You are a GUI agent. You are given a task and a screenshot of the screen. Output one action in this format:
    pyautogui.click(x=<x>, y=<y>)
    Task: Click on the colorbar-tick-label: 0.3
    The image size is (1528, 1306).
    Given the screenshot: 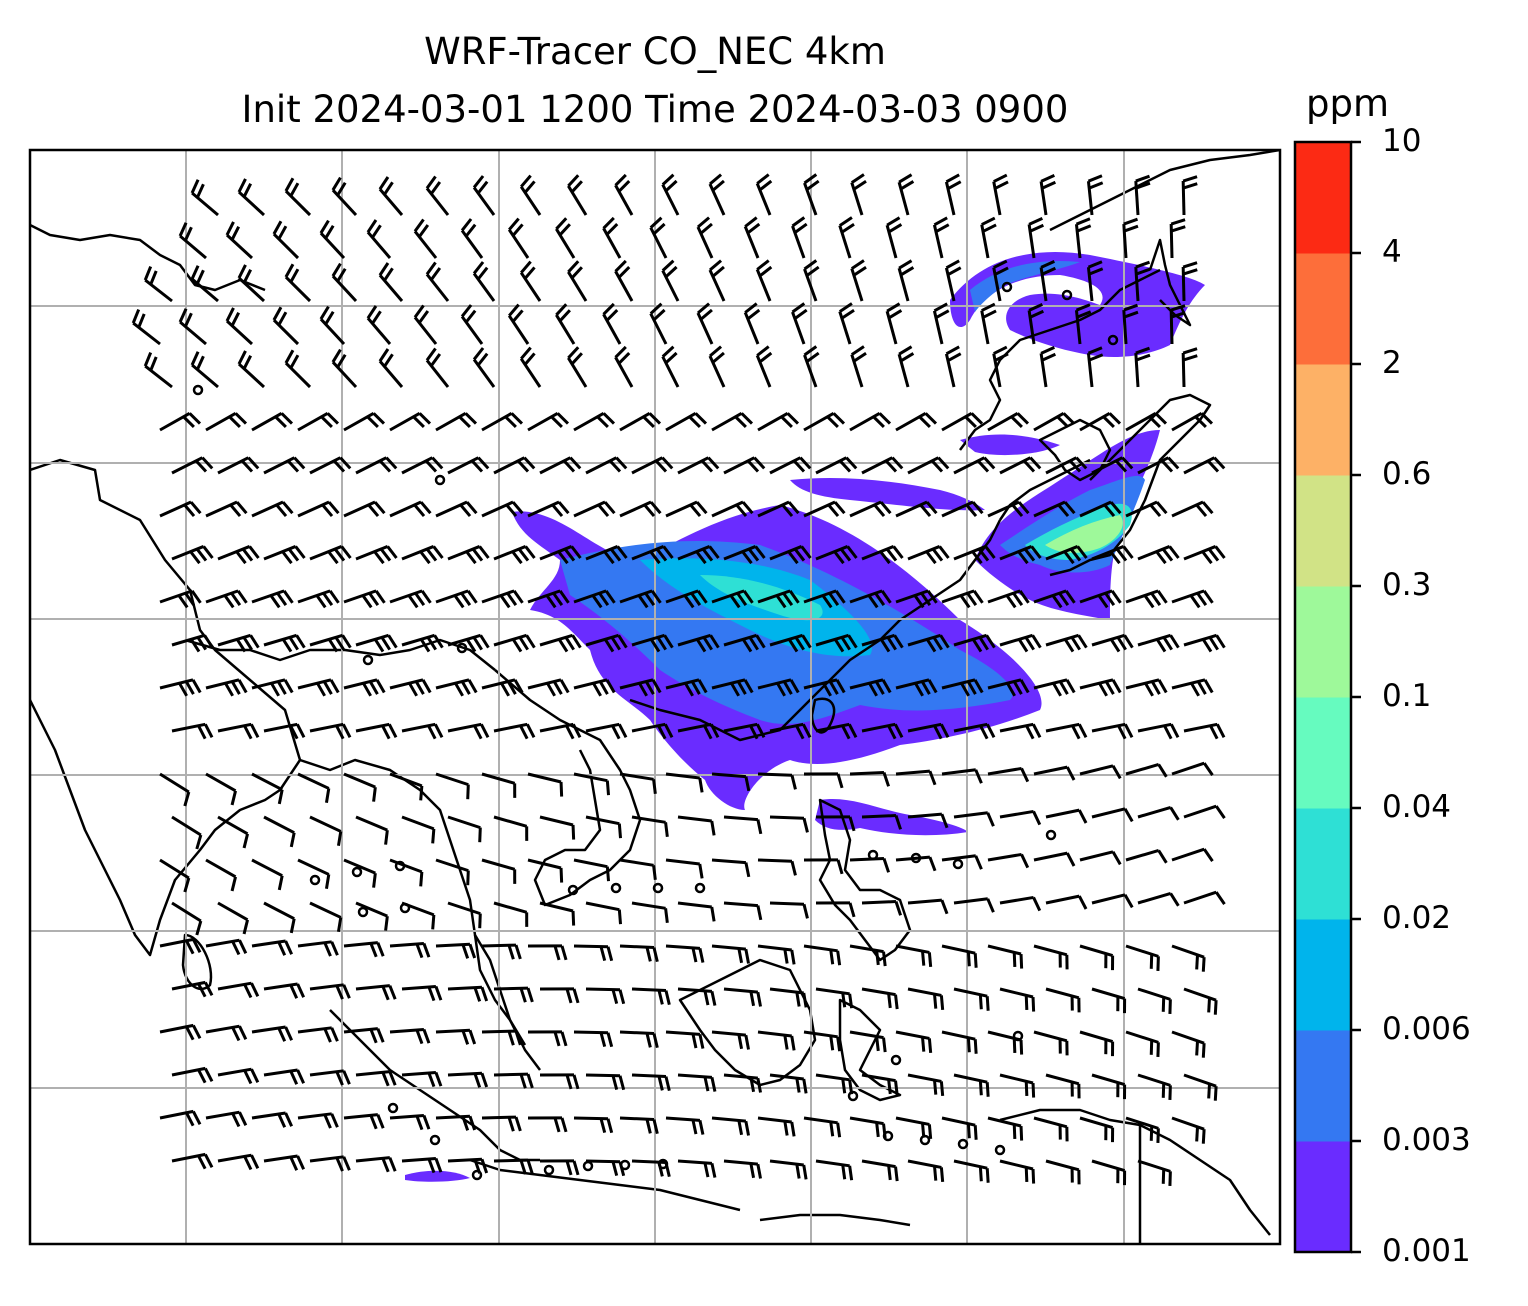 What is the action you would take?
    pyautogui.click(x=1407, y=585)
    